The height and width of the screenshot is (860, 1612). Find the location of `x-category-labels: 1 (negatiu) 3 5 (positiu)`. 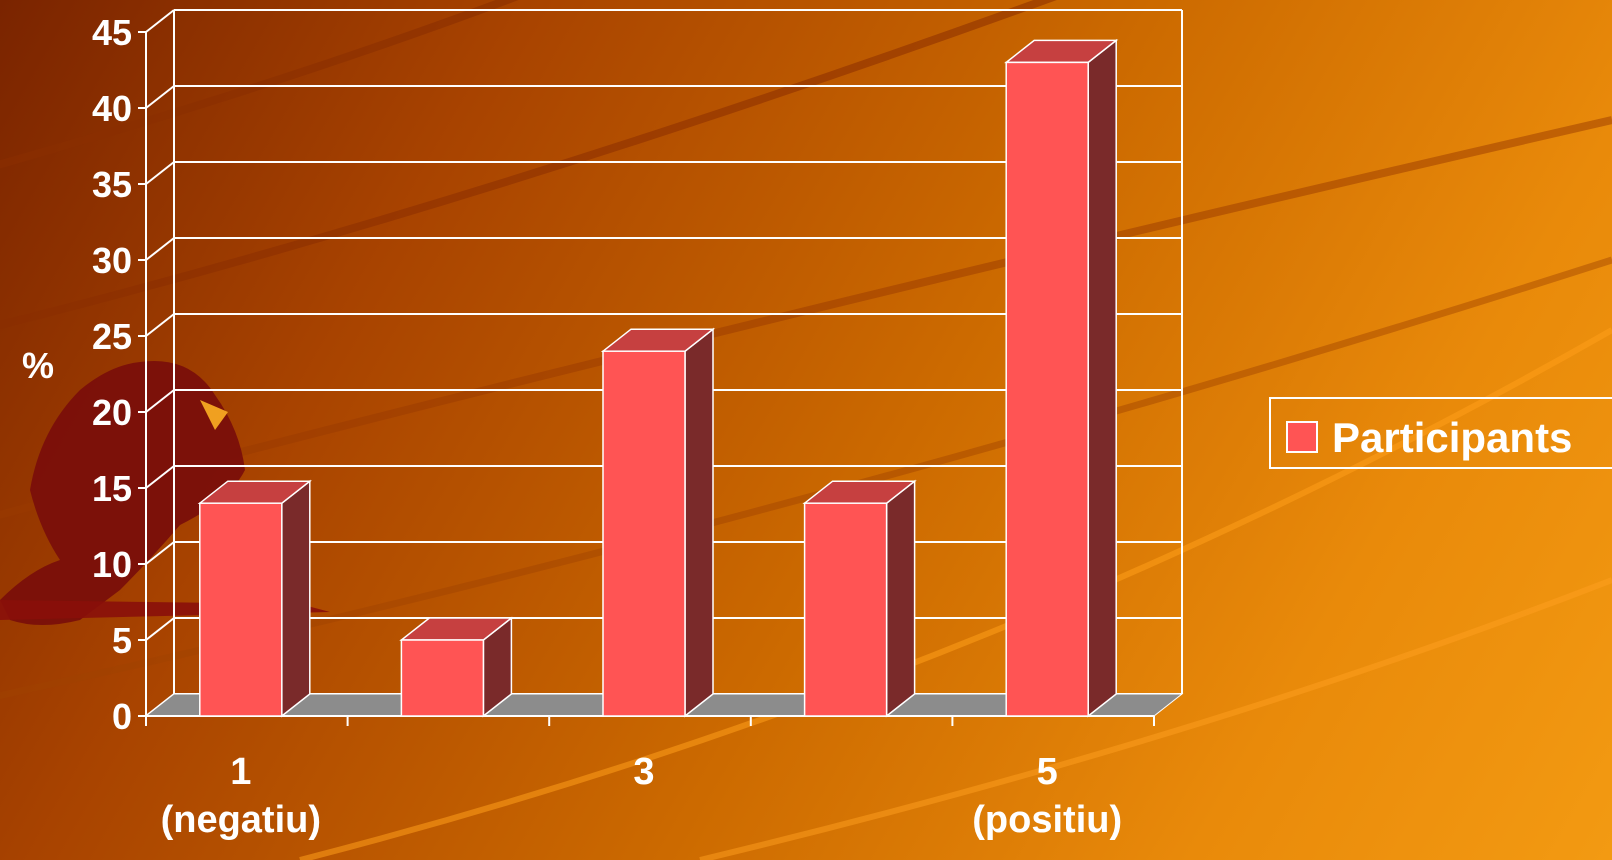

x-category-labels: 1 (negatiu) 3 5 (positiu) is located at coordinates (642, 796).